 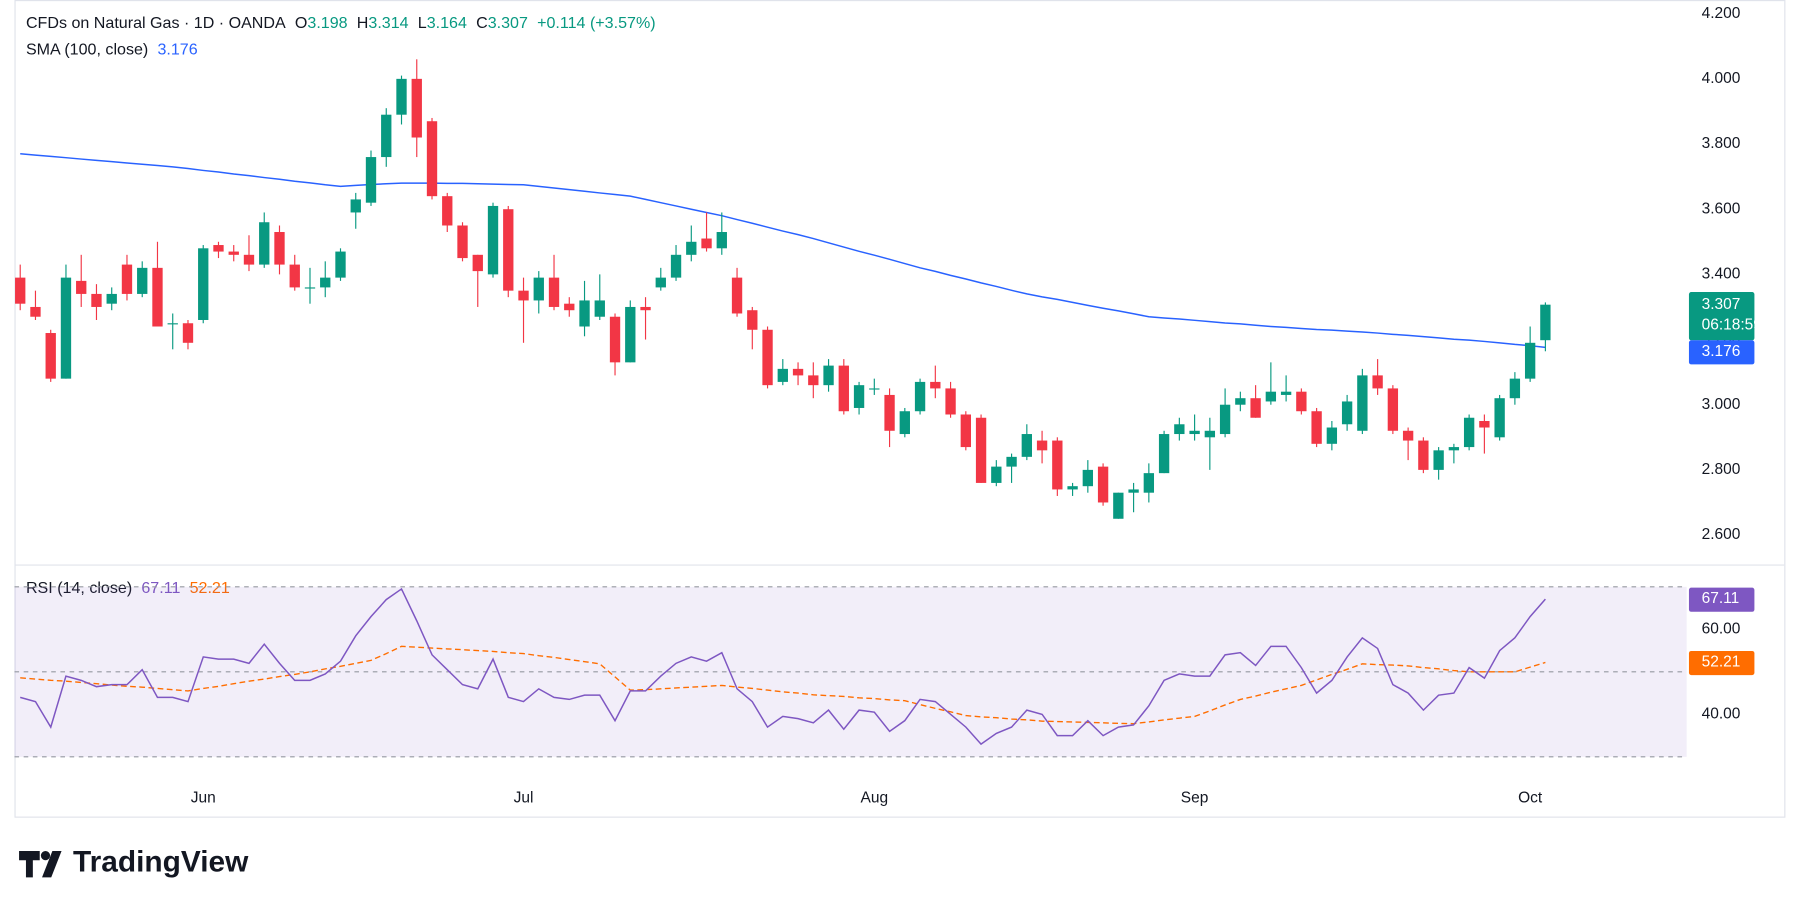 I want to click on x-tick-label: Sep, so click(x=1195, y=797).